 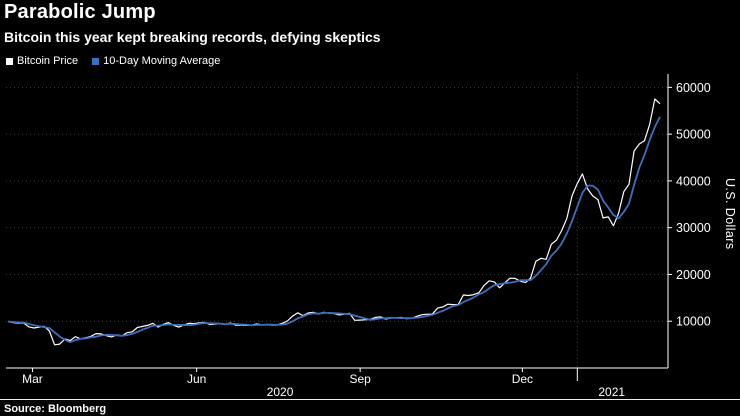 What do you see at coordinates (693, 135) in the screenshot?
I see `y-tick-label: 50000` at bounding box center [693, 135].